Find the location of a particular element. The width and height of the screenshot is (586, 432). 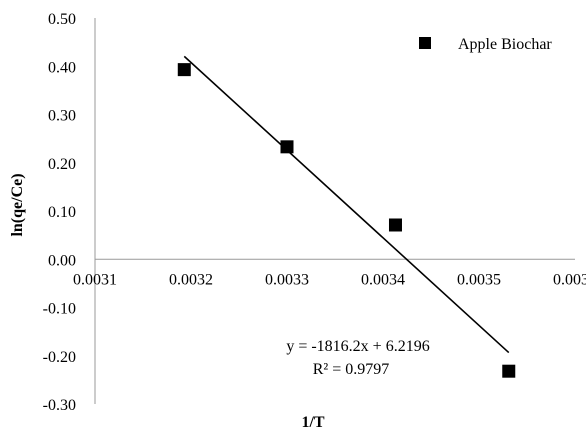

y-tick-label: -0.20 is located at coordinates (59, 357).